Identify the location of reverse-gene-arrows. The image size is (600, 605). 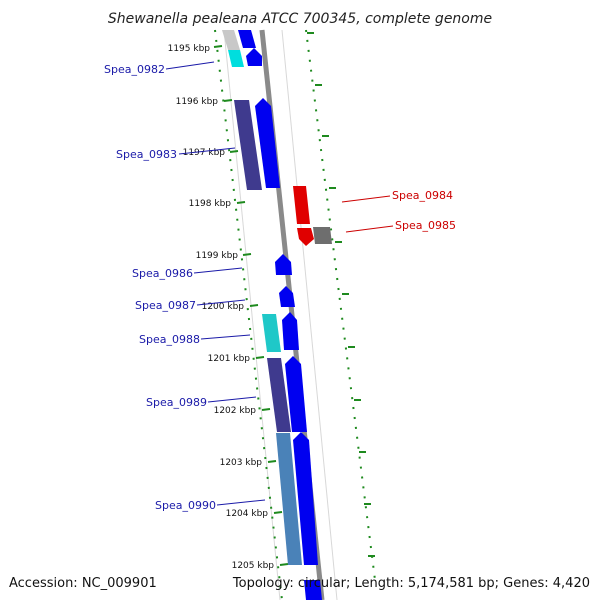
(303, 216).